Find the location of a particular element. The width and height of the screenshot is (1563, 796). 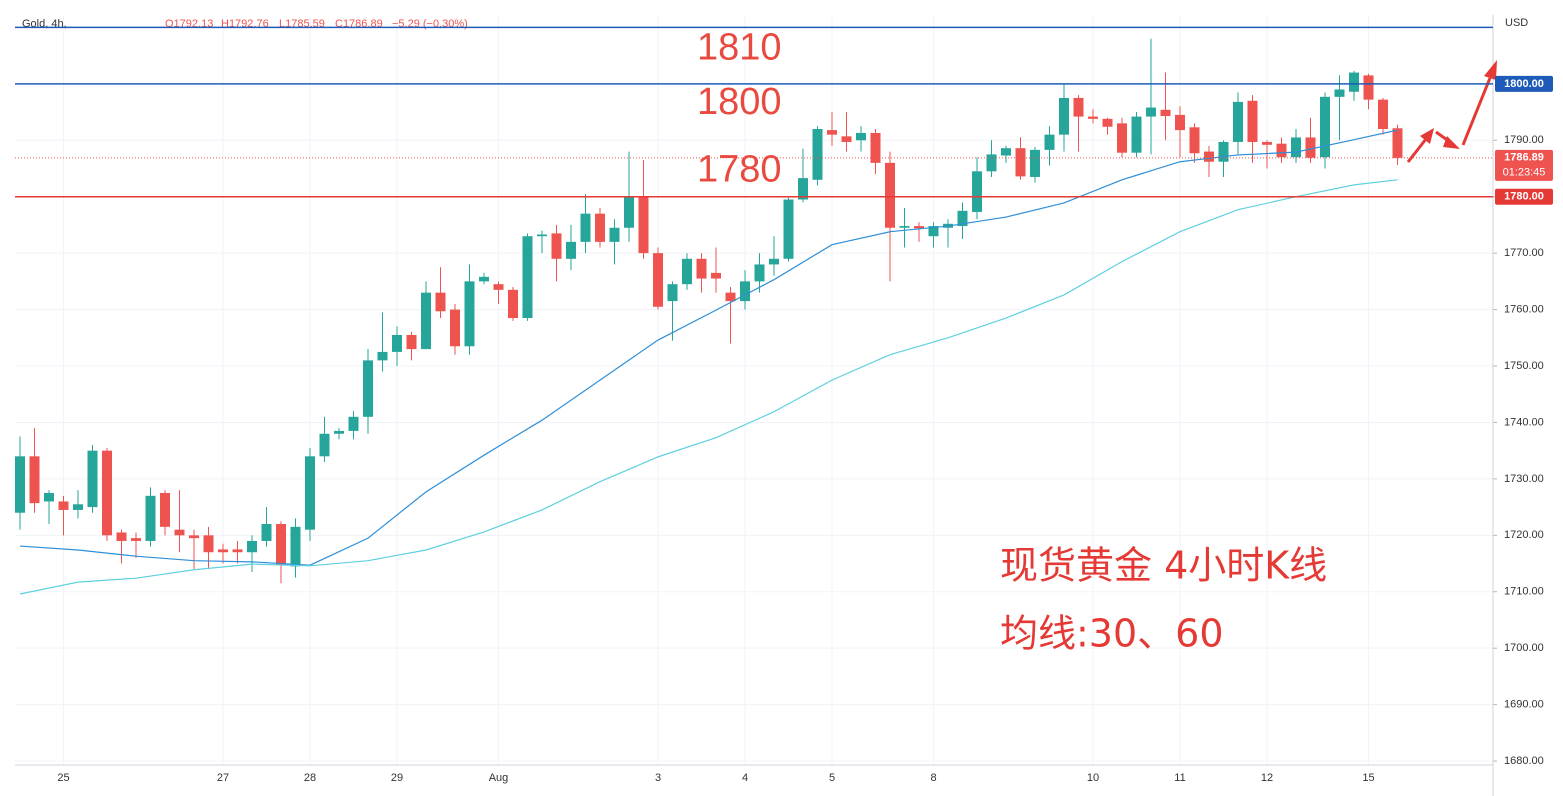

level-label: 1780 is located at coordinates (739, 170).